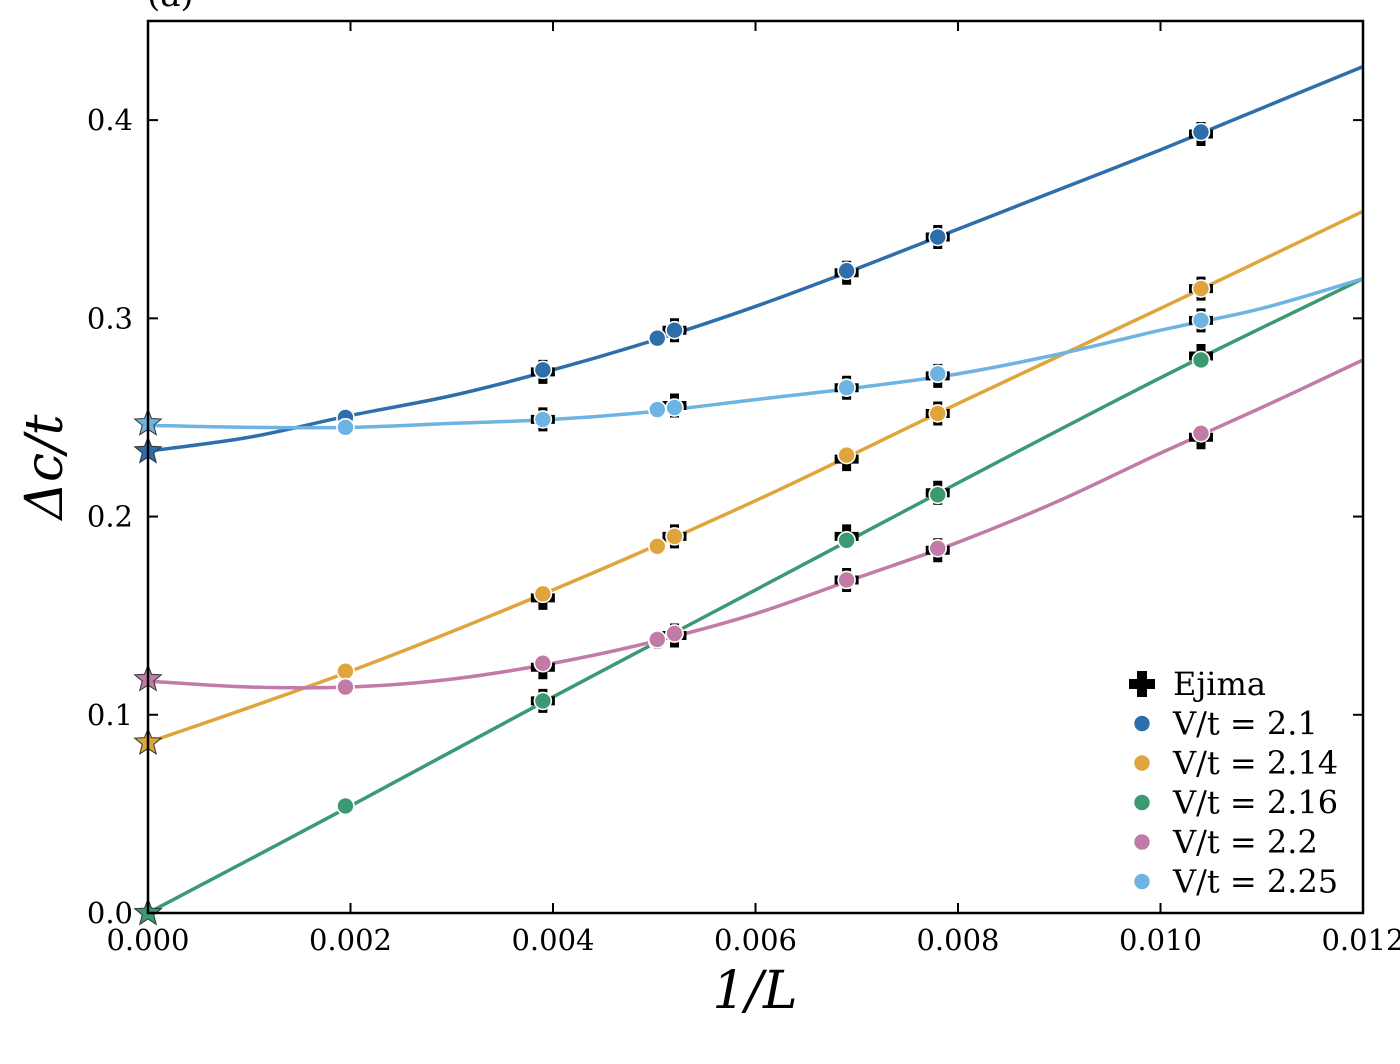 This screenshot has height=1064, width=1400. What do you see at coordinates (1360, 940) in the screenshot?
I see `x-tick-label: 0.012` at bounding box center [1360, 940].